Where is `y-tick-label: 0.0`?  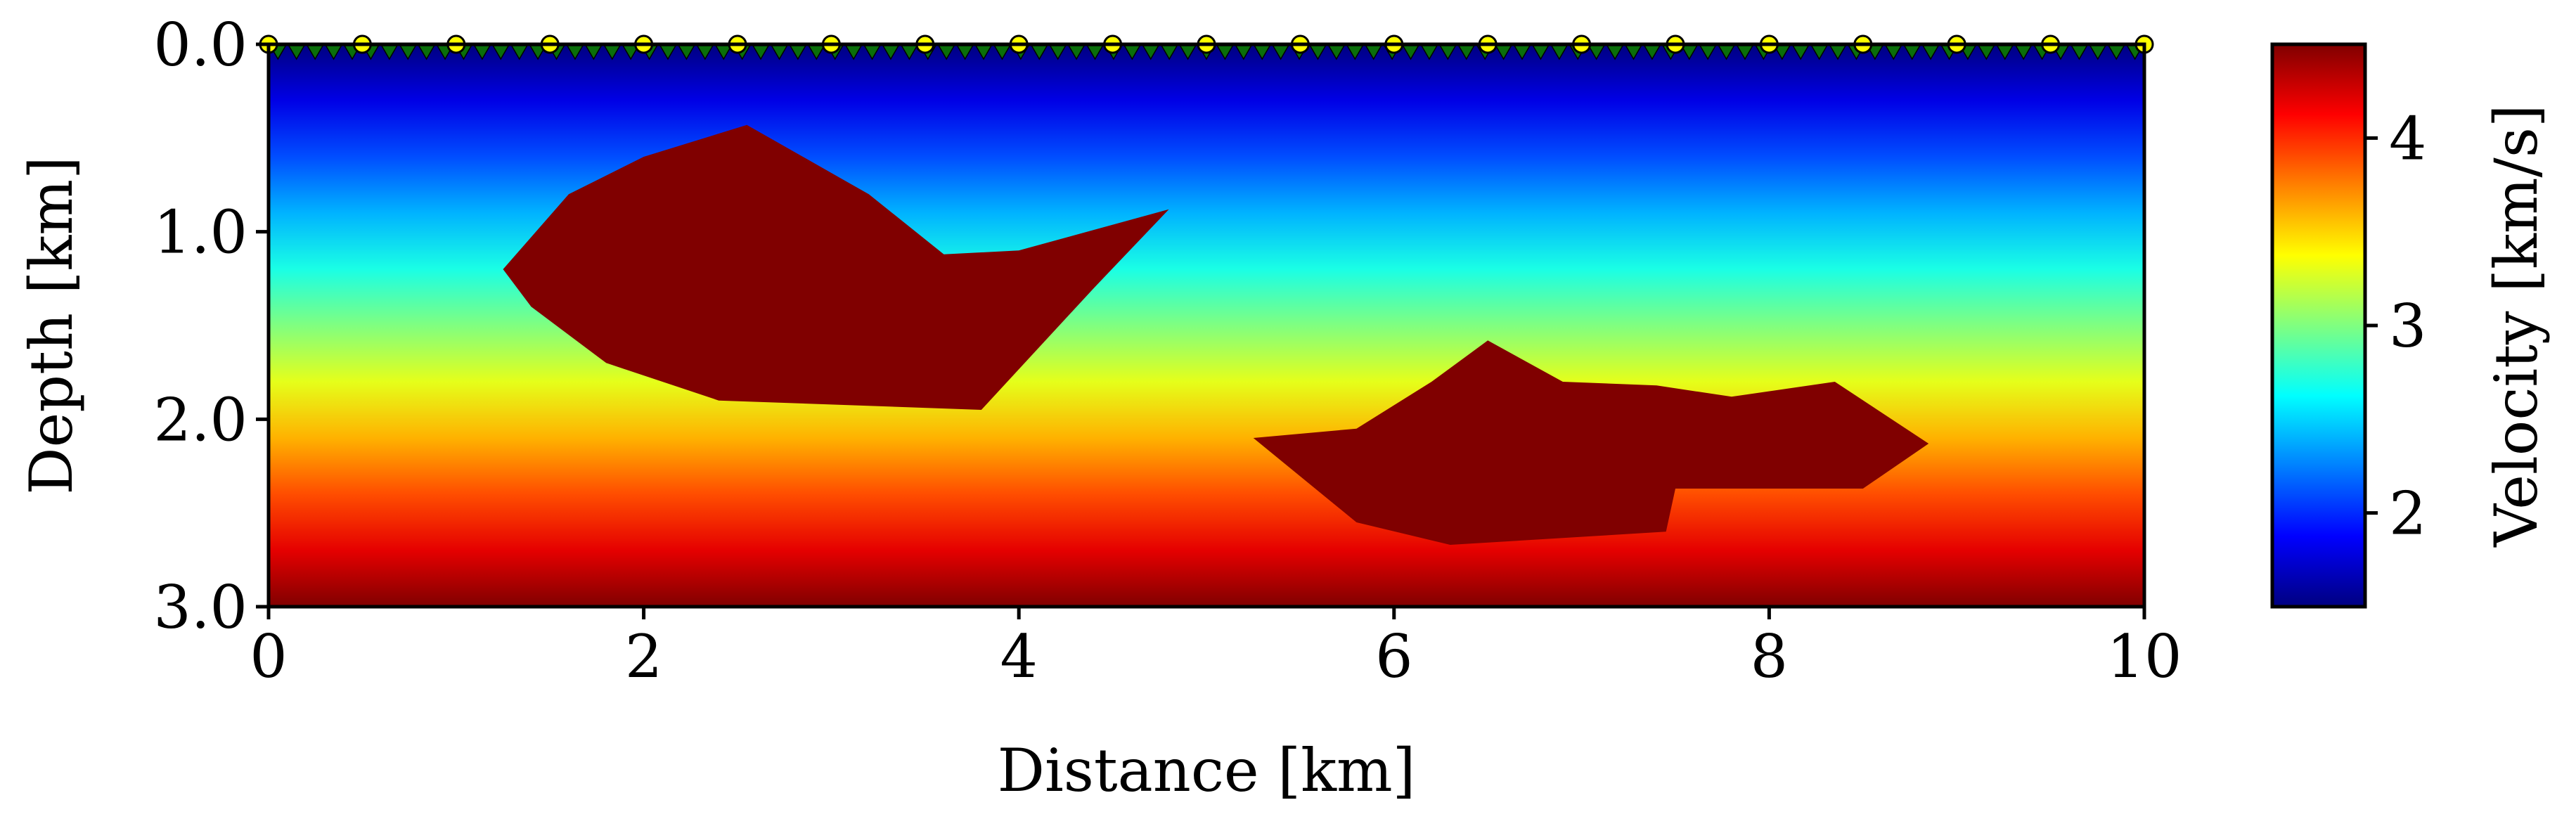 y-tick-label: 0.0 is located at coordinates (200, 45).